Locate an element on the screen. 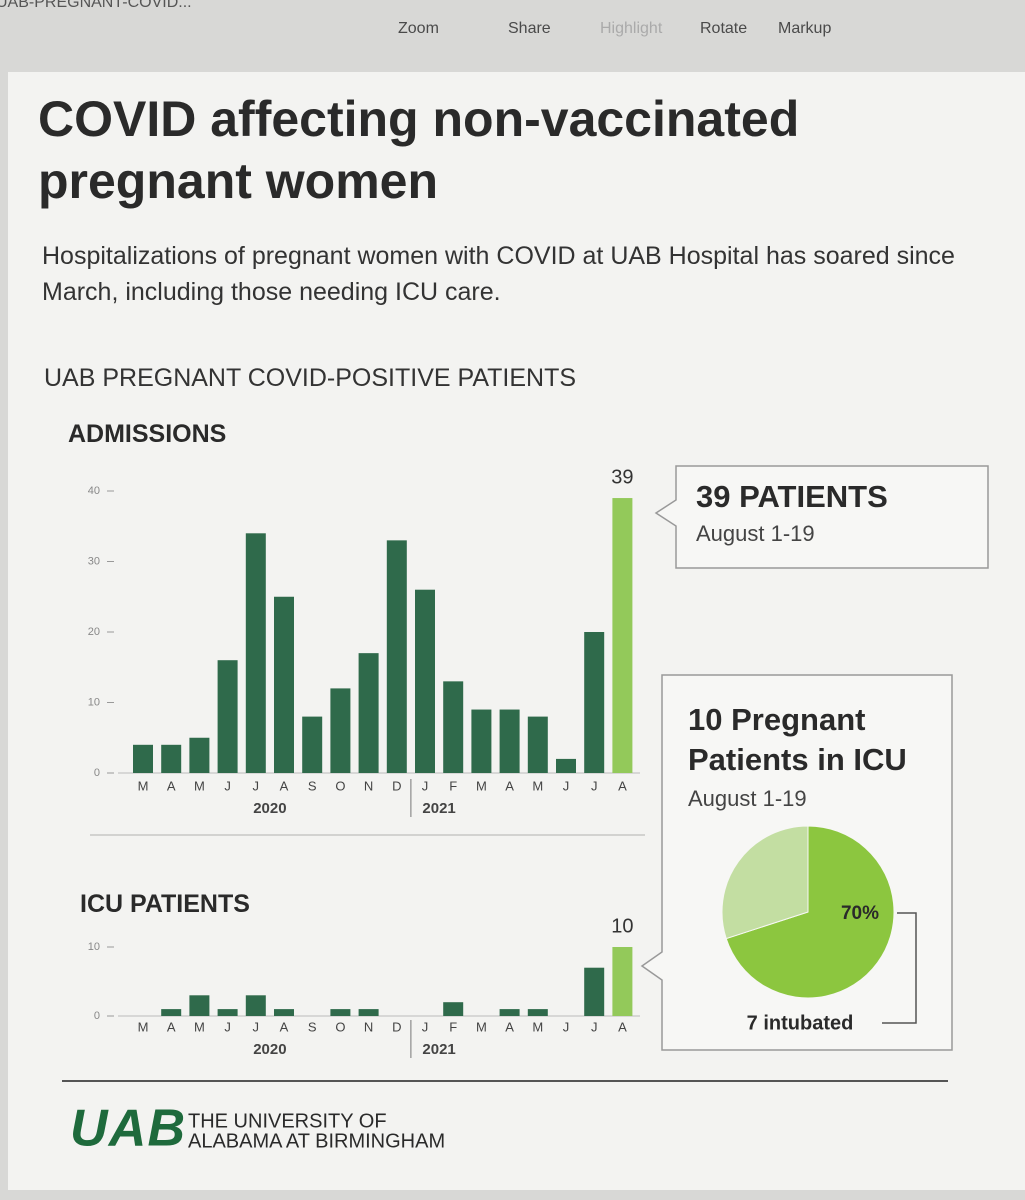 This screenshot has width=1025, height=1200. slice-label: 70% is located at coordinates (860, 913).